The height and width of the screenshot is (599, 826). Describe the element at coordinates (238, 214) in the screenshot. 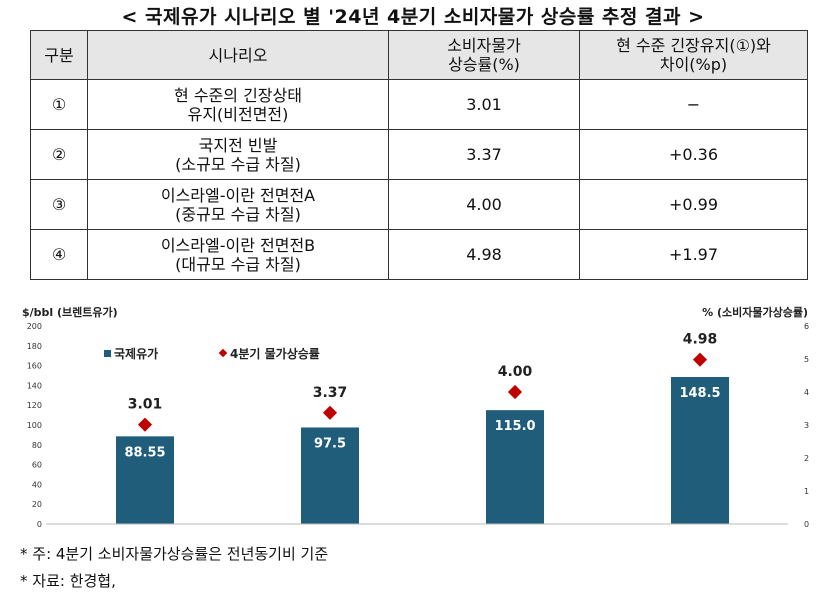

I see `cell-line: (중규모 수급 차질)` at that location.